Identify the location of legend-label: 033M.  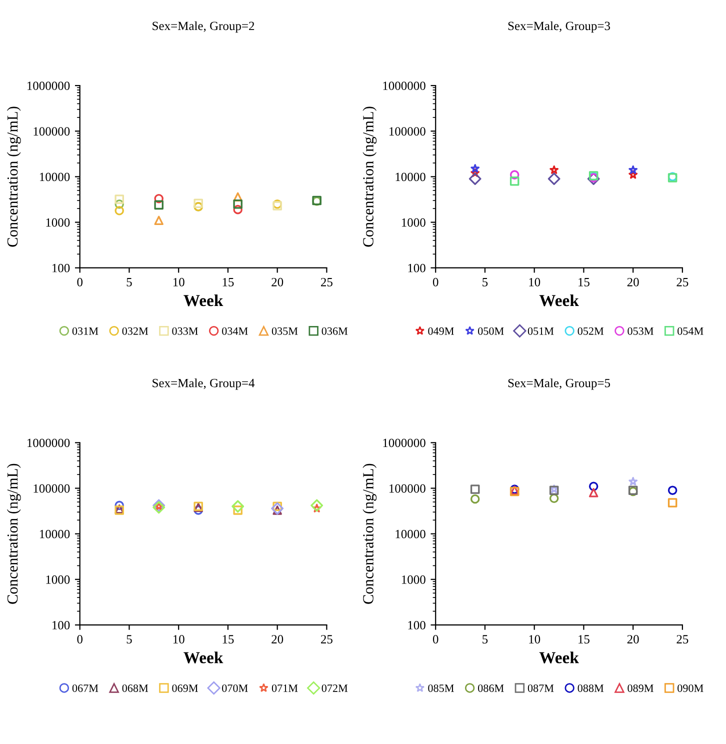
(185, 331).